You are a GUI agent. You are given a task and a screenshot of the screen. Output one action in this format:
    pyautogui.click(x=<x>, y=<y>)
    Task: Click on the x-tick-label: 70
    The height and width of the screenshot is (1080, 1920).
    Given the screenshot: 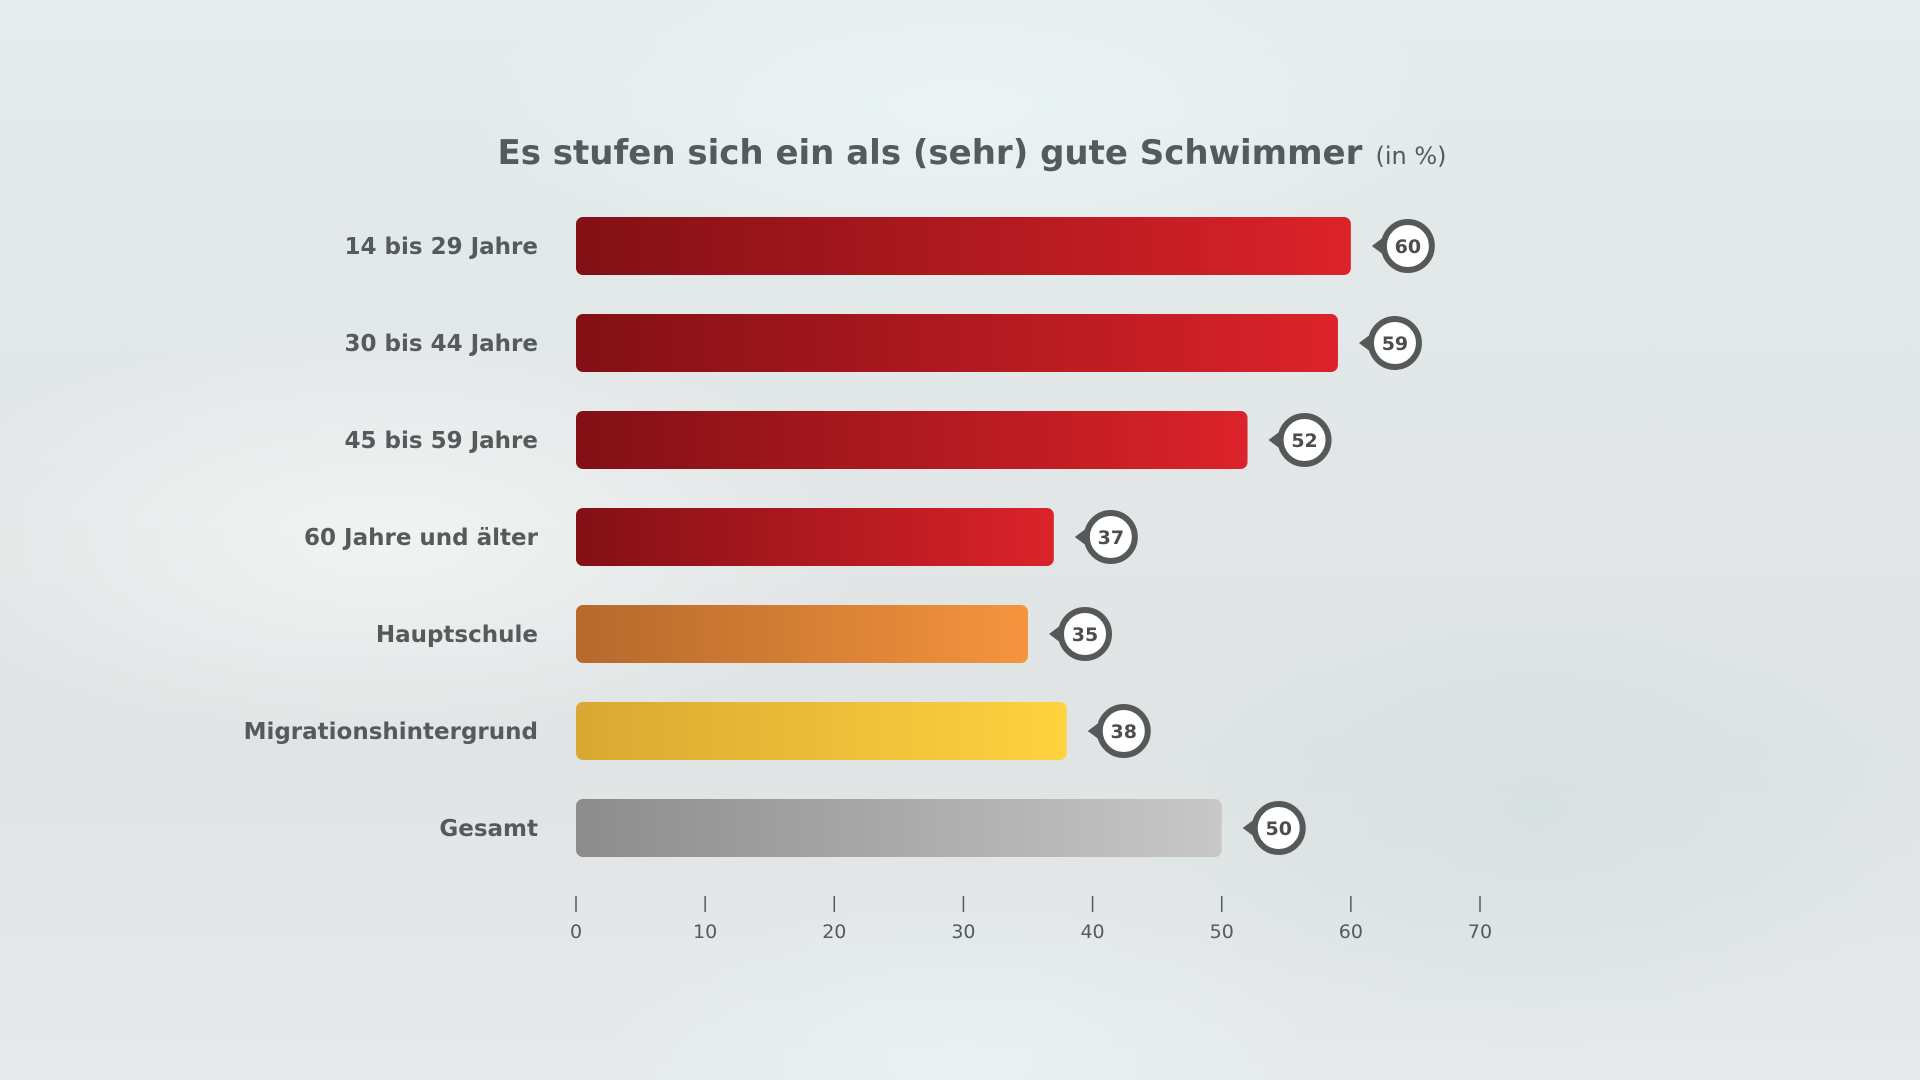 What is the action you would take?
    pyautogui.click(x=1480, y=932)
    